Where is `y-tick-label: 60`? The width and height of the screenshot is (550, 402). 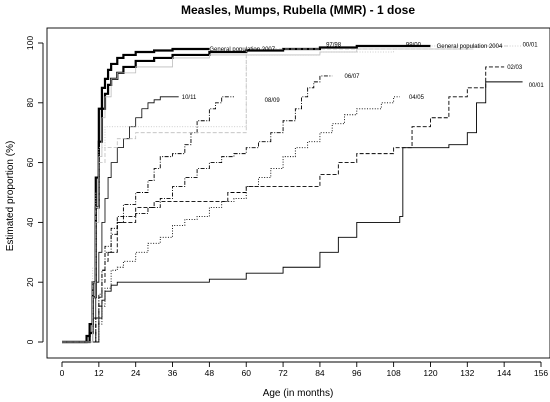
y-tick-label: 60 is located at coordinates (30, 163).